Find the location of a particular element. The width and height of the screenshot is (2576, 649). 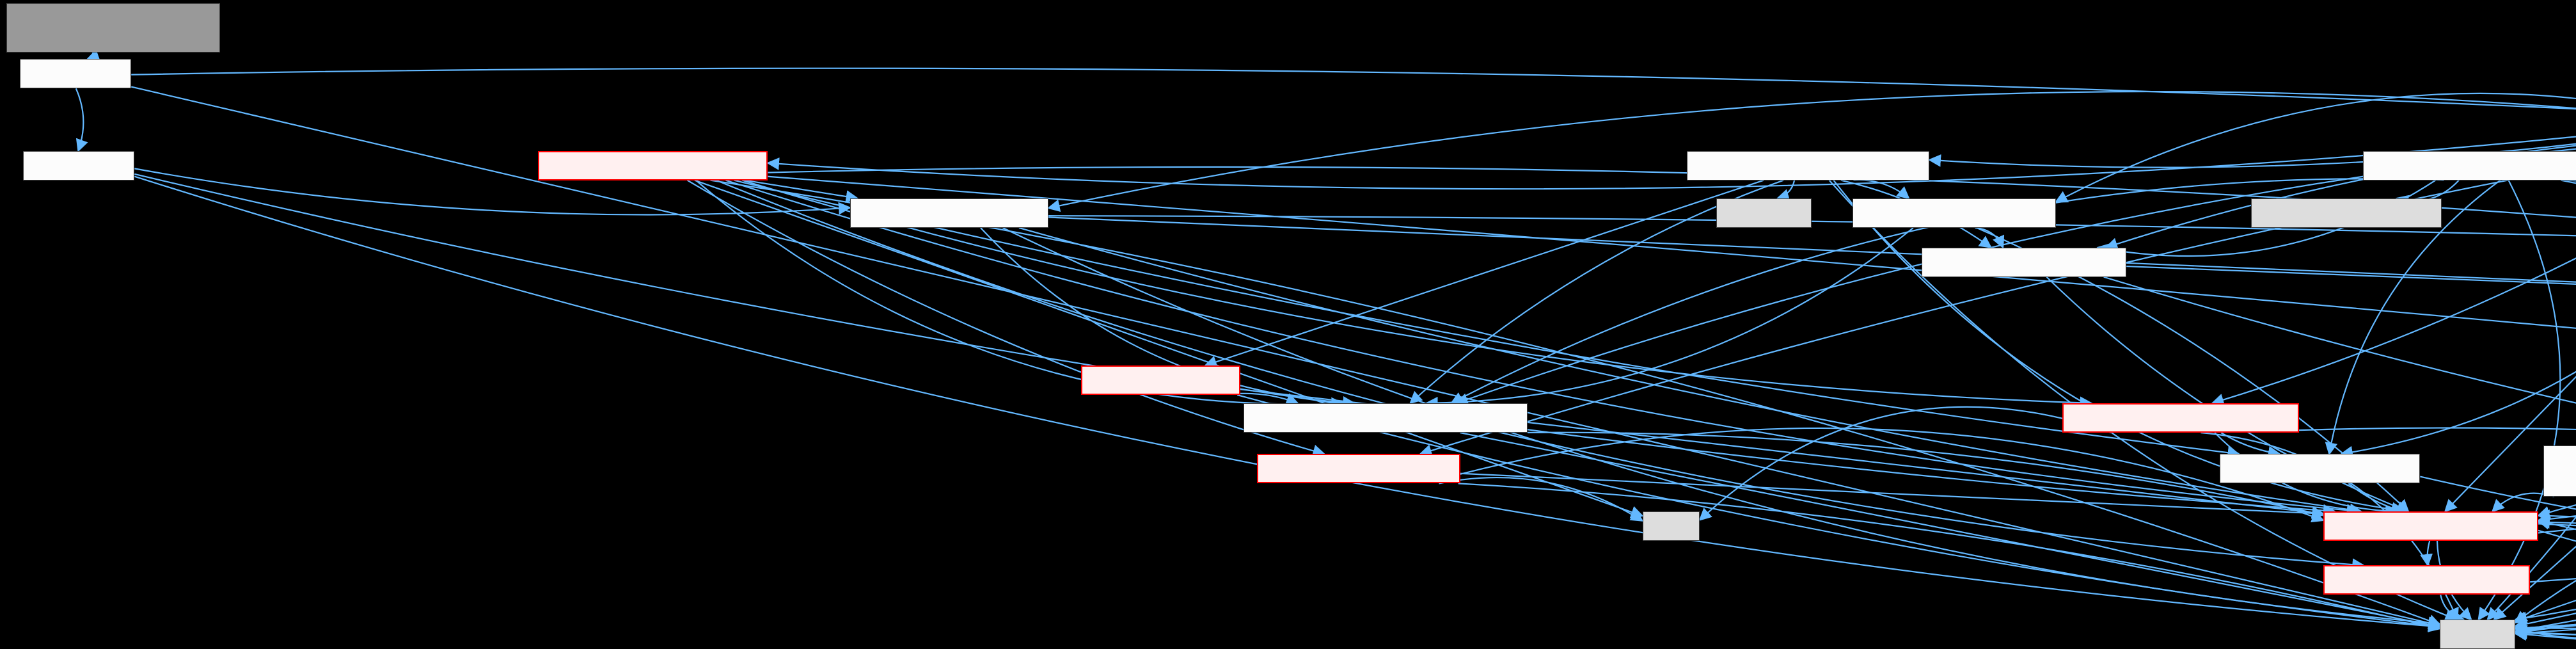

graph-node-istateful is located at coordinates (2024, 262).